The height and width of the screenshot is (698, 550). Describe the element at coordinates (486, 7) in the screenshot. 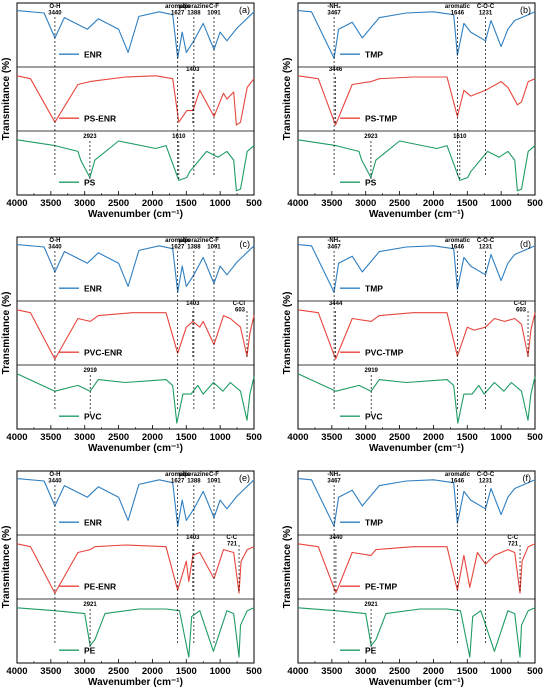

I see `peak-label: C-O-C` at that location.